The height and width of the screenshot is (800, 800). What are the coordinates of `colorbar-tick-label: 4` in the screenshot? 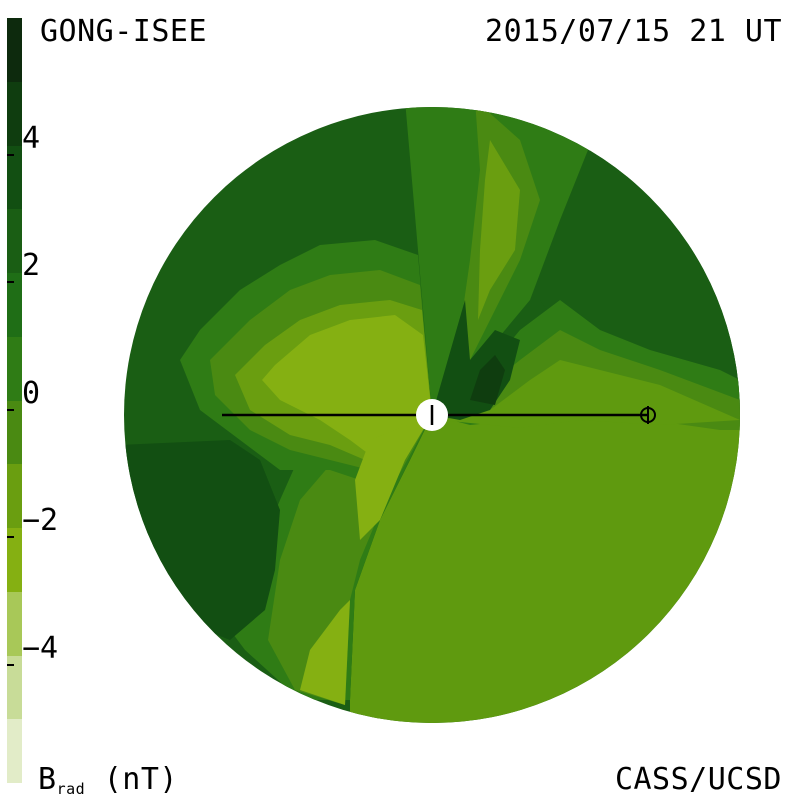 It's located at (31, 138).